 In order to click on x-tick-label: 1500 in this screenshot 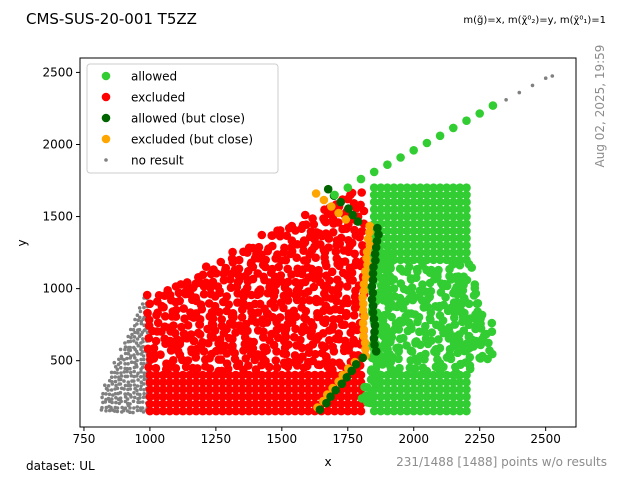, I will do `click(282, 439)`.